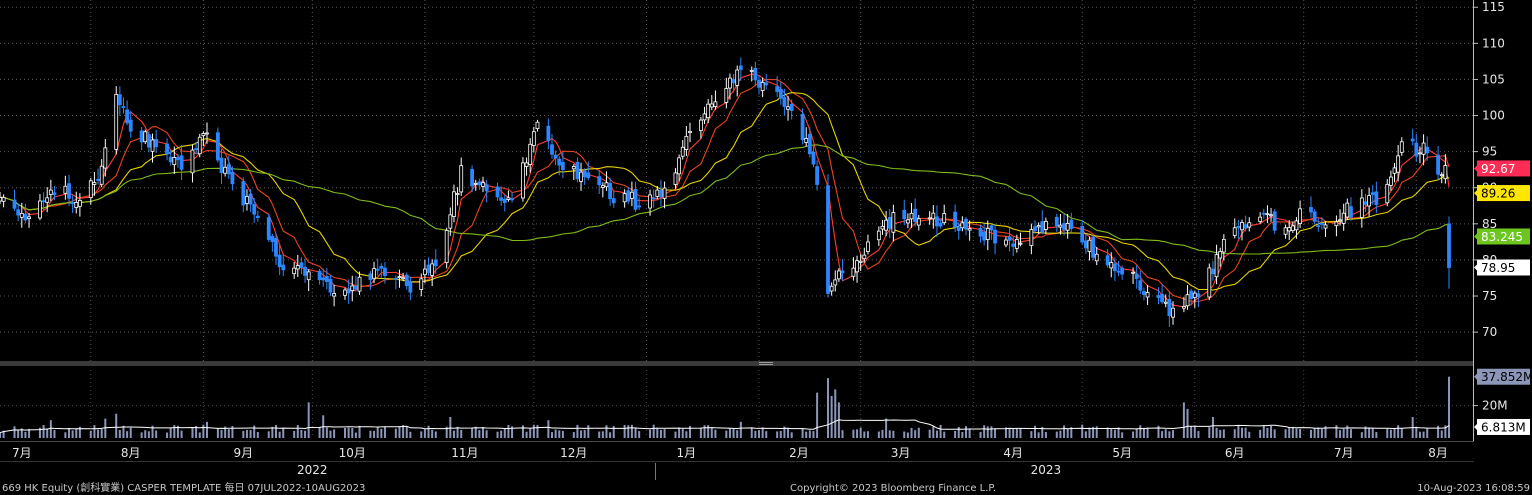 This screenshot has width=1532, height=495. What do you see at coordinates (1502, 237) in the screenshot?
I see `price-value-tag-label: 83.245` at bounding box center [1502, 237].